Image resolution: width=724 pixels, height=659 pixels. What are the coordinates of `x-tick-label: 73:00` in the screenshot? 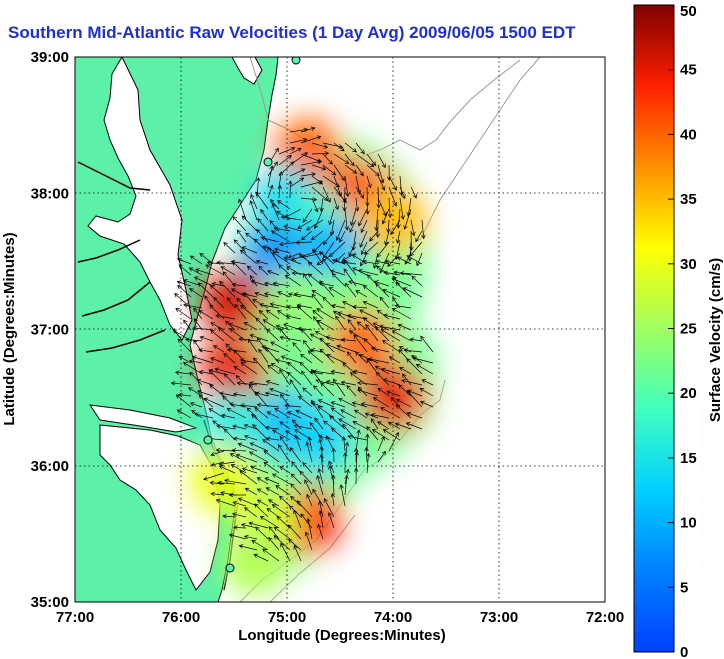 It's located at (499, 617).